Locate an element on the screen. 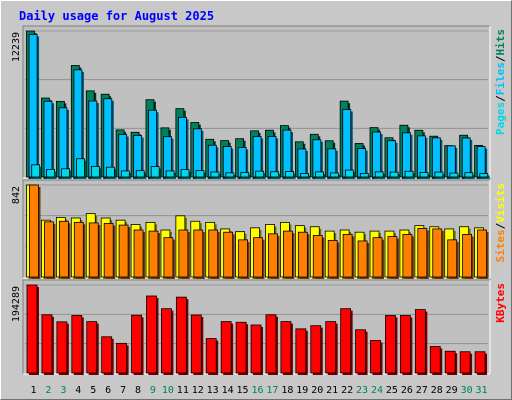 The height and width of the screenshot is (400, 512). day-label: 3 is located at coordinates (63, 390).